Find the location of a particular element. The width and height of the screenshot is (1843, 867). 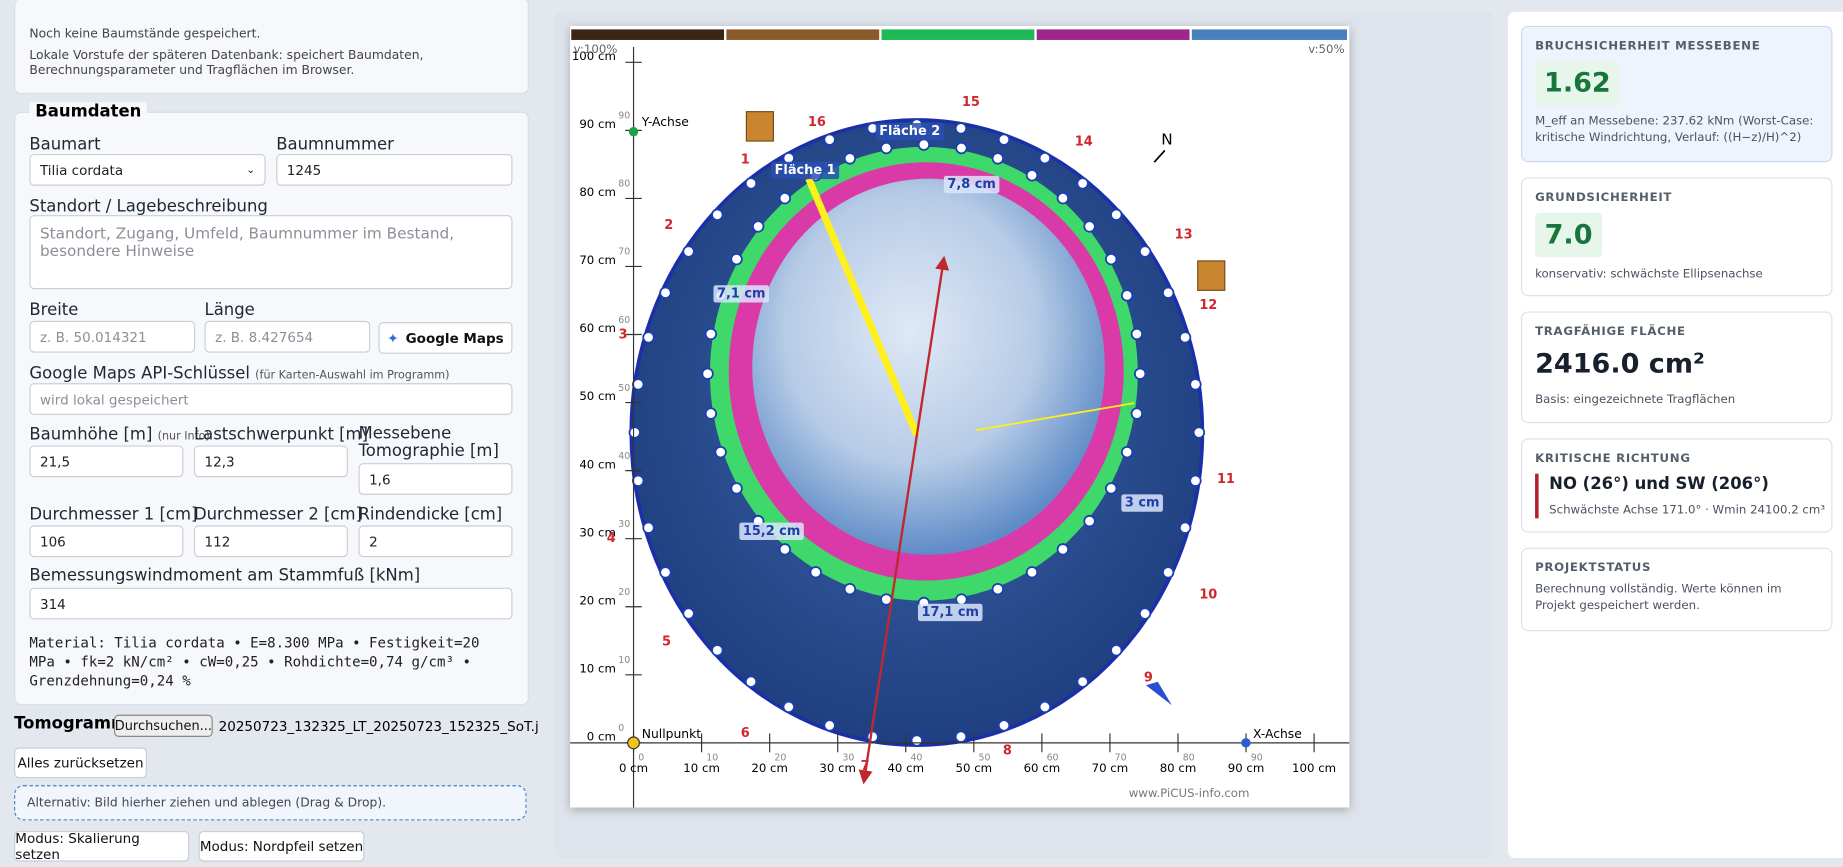

sector-label: 12 is located at coordinates (1208, 305).